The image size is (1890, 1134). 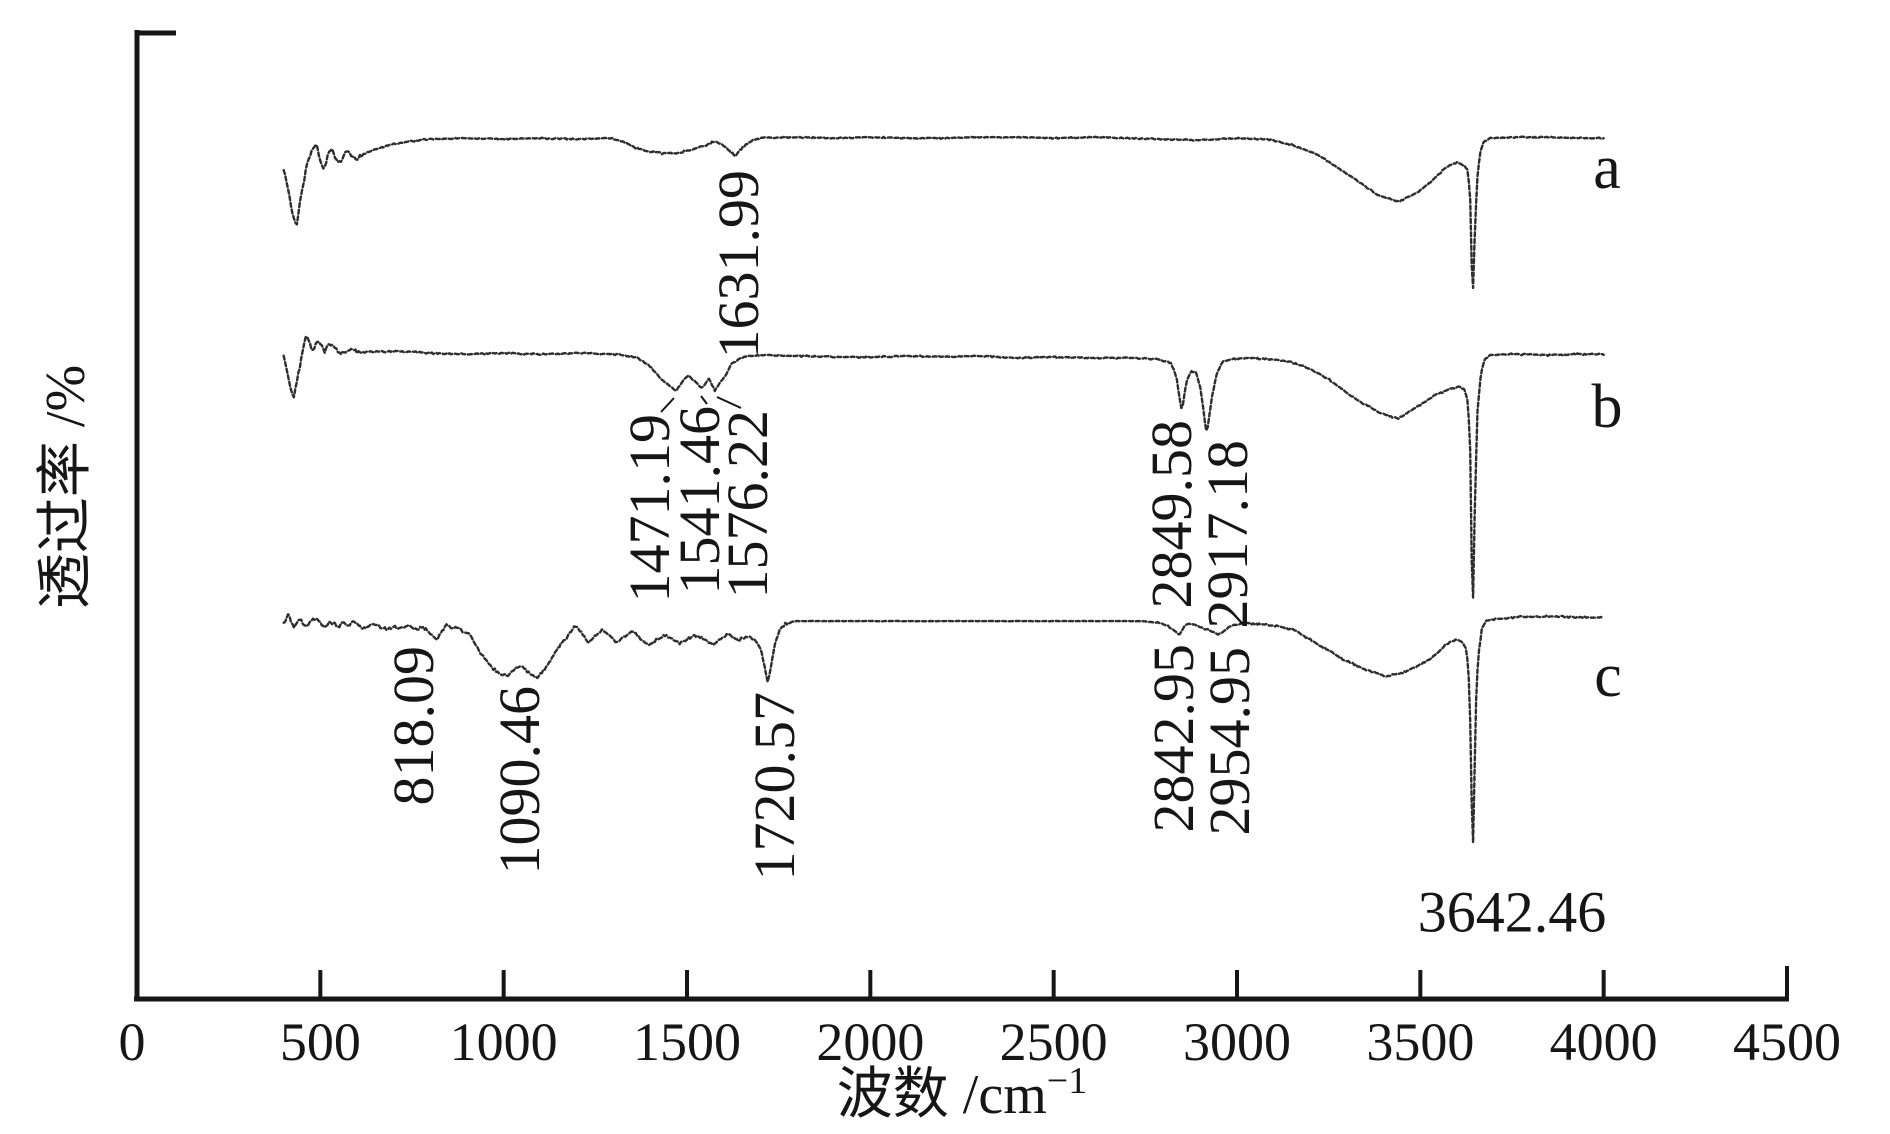 I want to click on peak-label-rotated: 1576.22, so click(x=747, y=504).